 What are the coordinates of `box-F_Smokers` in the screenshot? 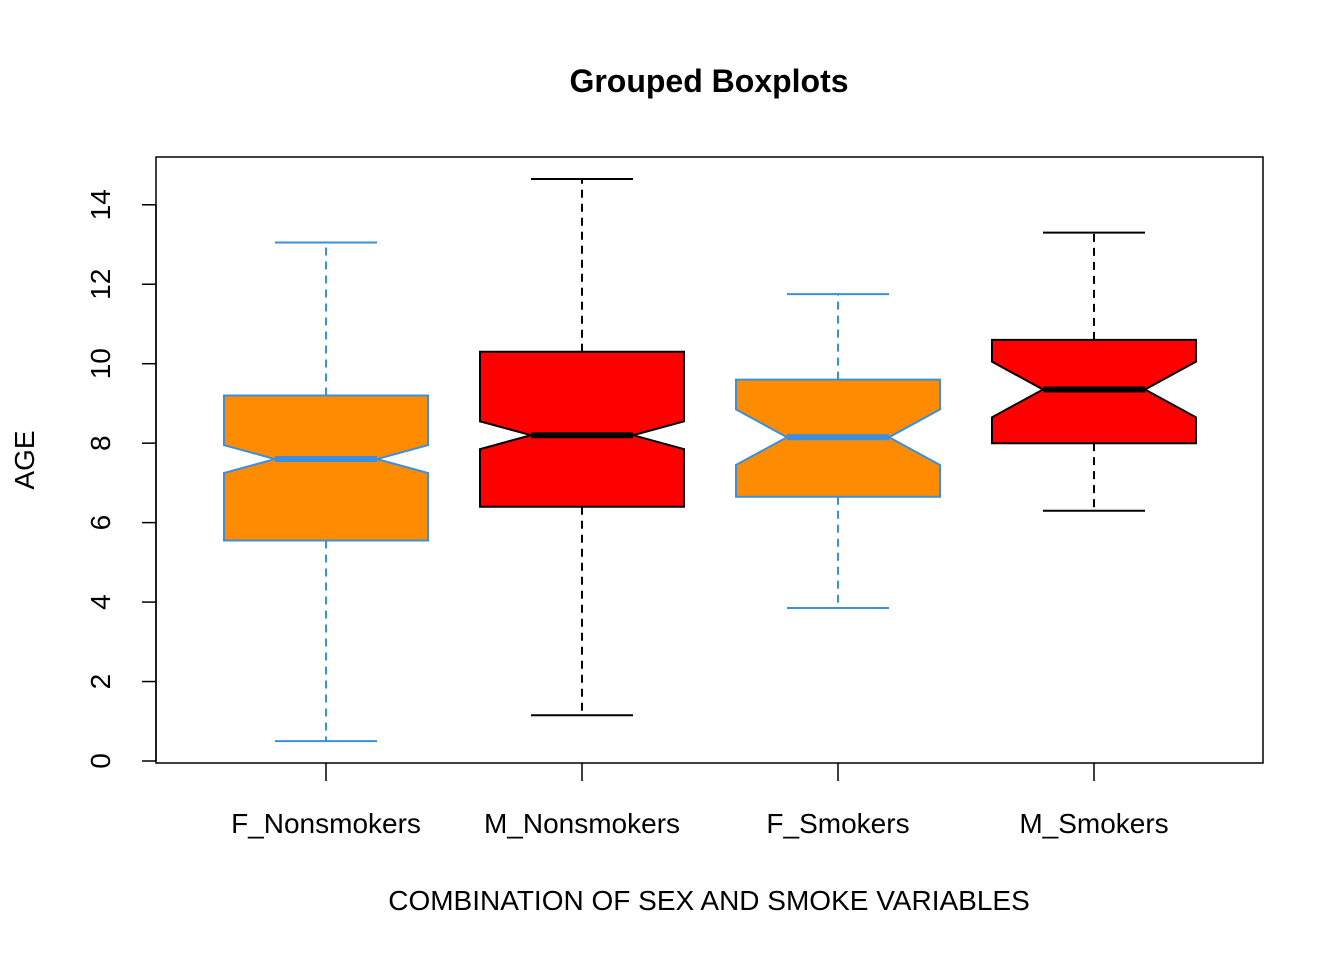 It's located at (838, 451).